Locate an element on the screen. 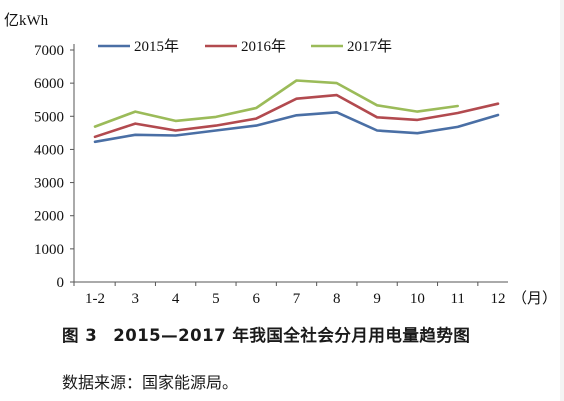  y-tick-label: 2000 is located at coordinates (49, 217).